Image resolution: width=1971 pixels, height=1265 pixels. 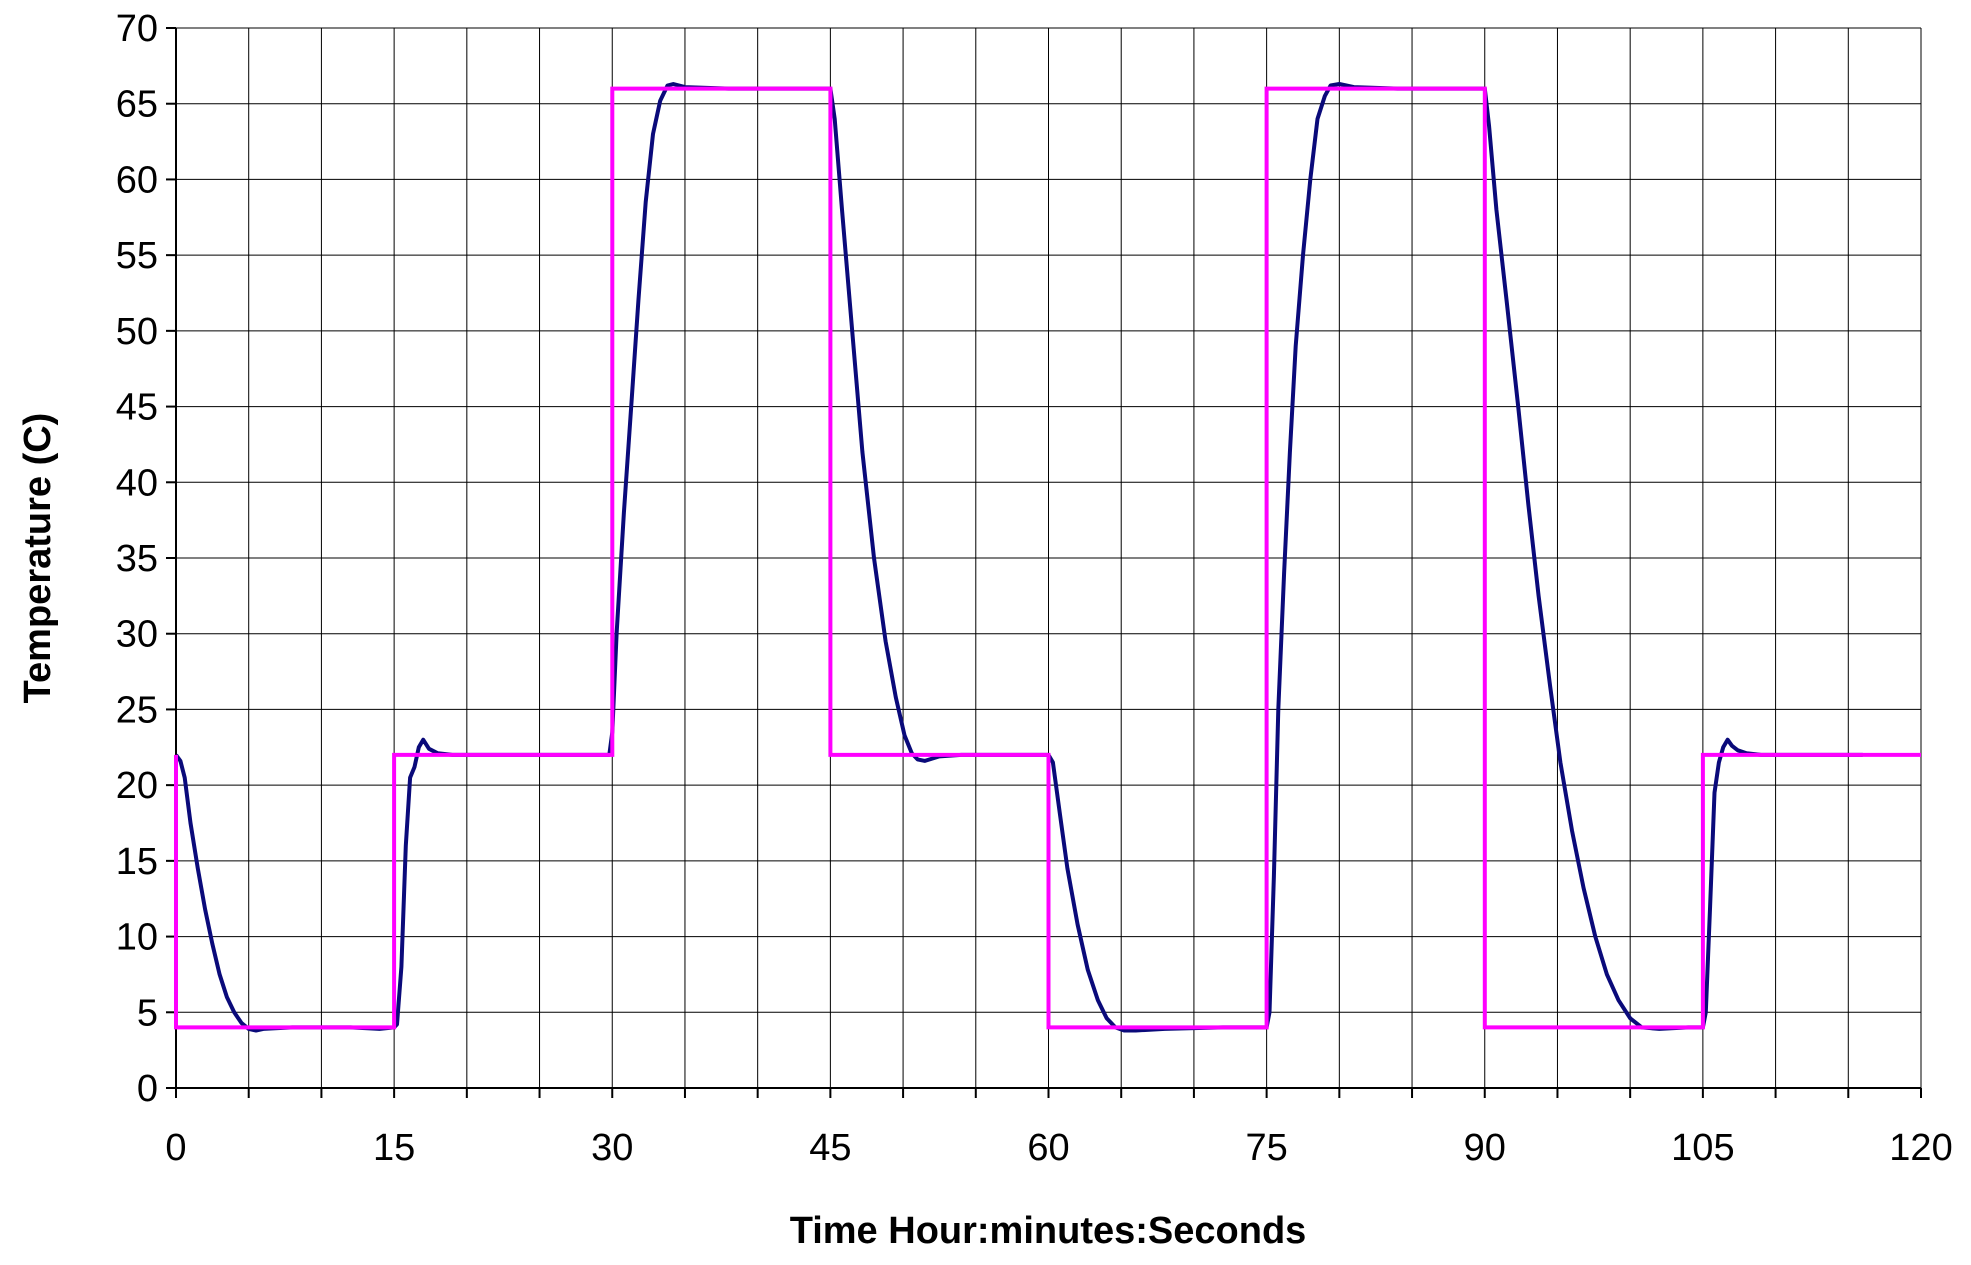 I want to click on y-tick-label: 20, so click(x=137, y=786).